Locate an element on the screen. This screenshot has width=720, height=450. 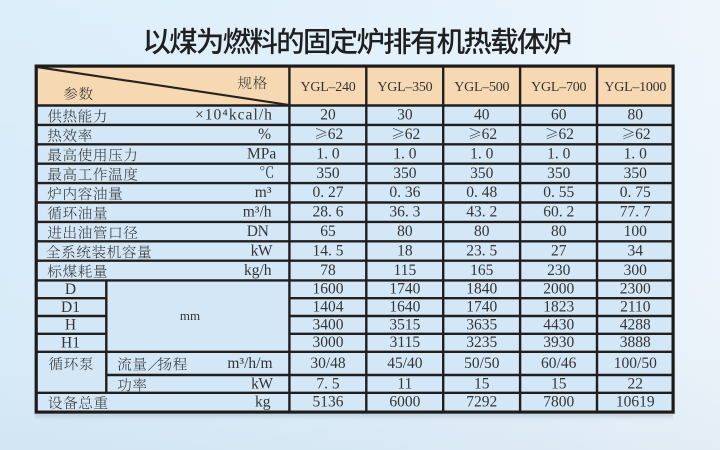
svg-text: 78 is located at coordinates (328, 270).